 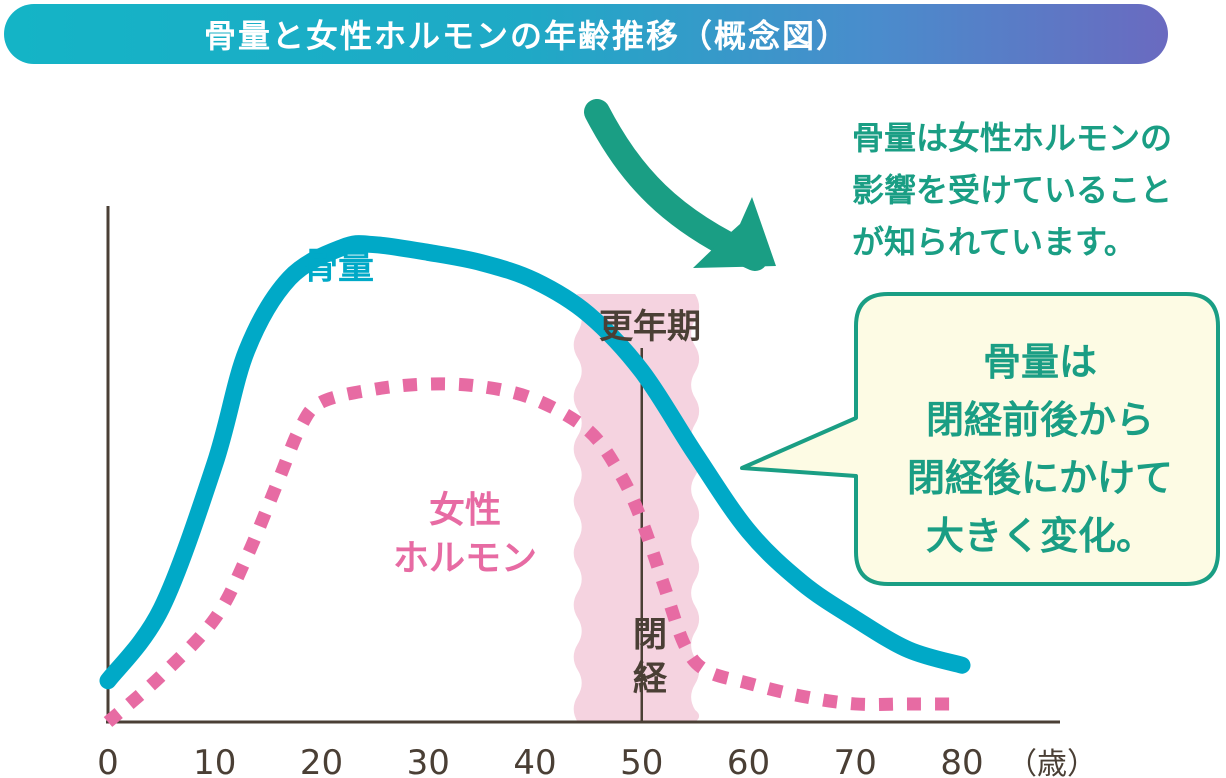 I want to click on menopause-event-label-2: 経, so click(x=650, y=679).